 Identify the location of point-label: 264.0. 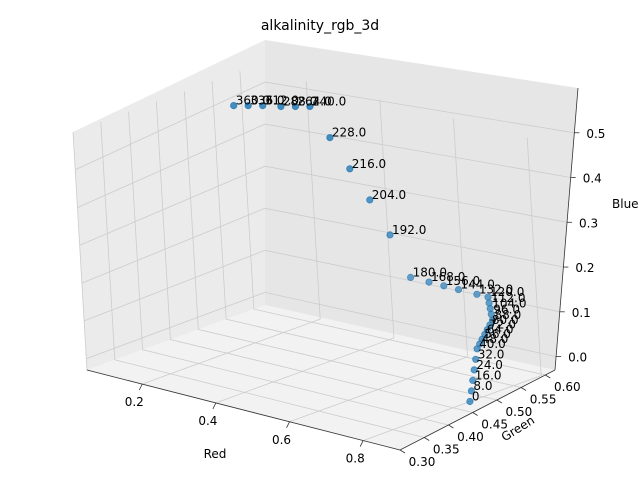
(314, 102).